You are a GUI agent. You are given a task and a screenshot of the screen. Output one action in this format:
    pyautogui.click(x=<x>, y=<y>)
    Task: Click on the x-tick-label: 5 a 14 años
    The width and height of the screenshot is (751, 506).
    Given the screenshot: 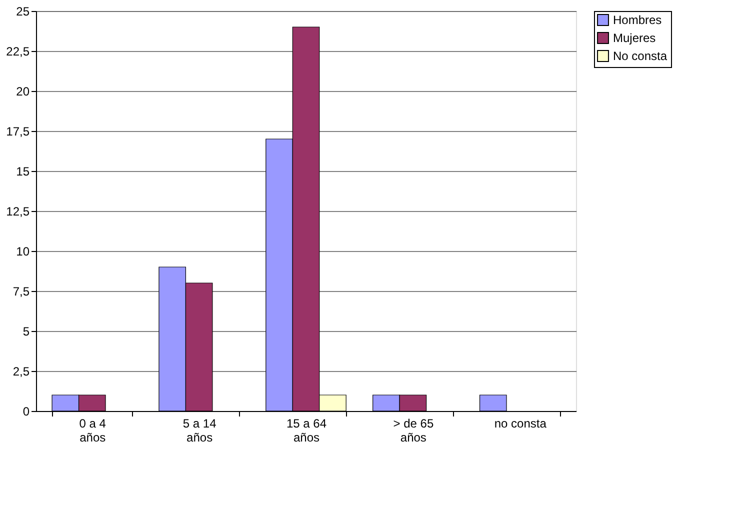 What is the action you would take?
    pyautogui.click(x=199, y=430)
    